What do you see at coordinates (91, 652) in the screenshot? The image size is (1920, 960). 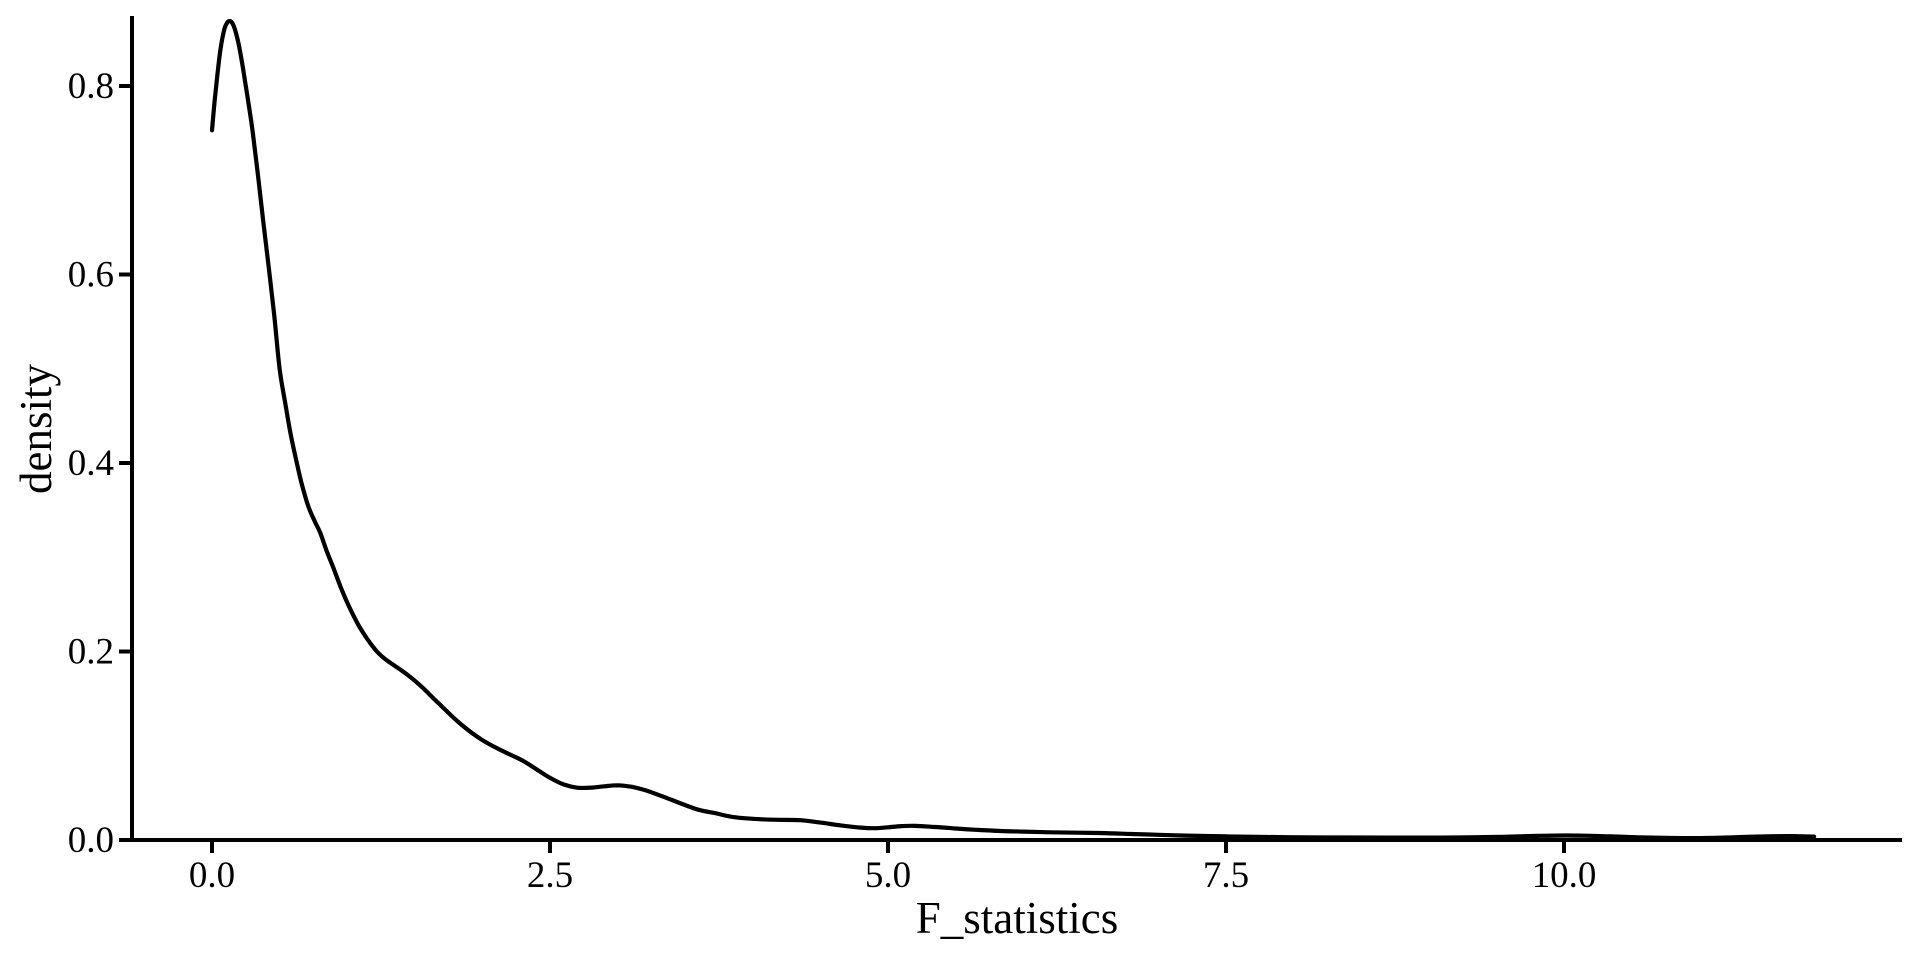 I see `y-tick-label: 0.2` at bounding box center [91, 652].